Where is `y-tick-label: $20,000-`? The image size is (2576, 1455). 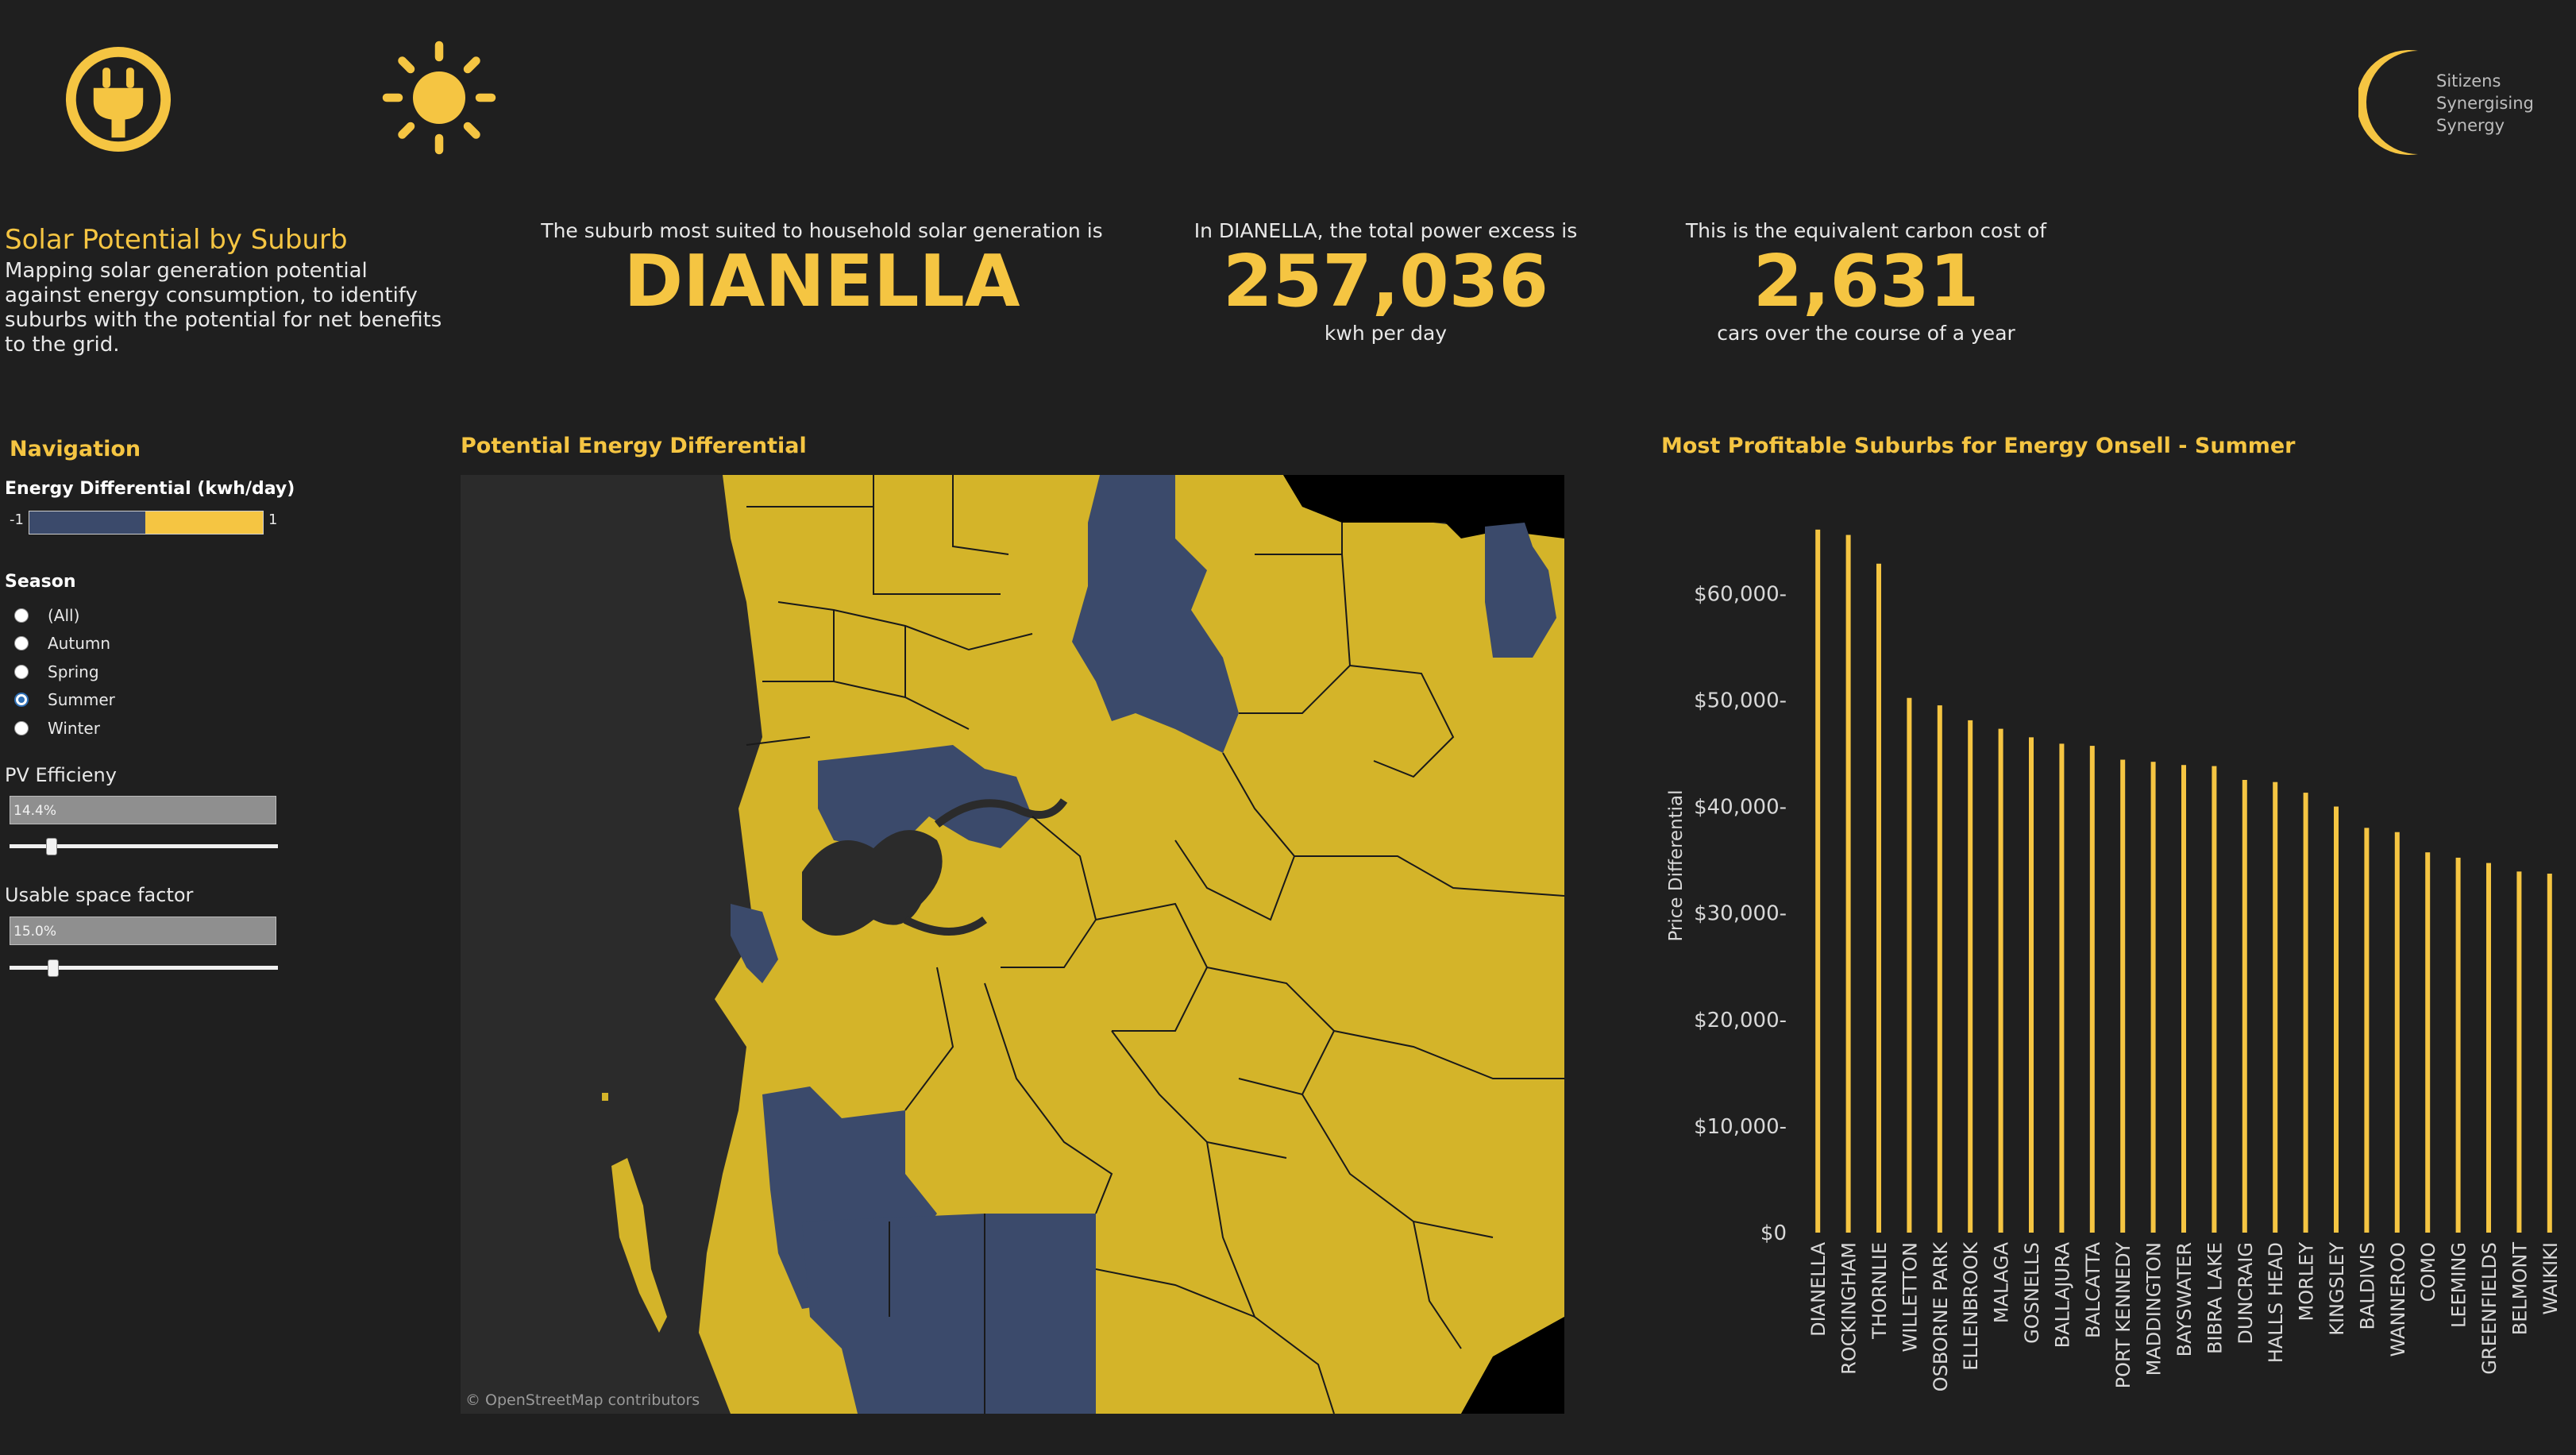
y-tick-label: $20,000- is located at coordinates (1741, 1020).